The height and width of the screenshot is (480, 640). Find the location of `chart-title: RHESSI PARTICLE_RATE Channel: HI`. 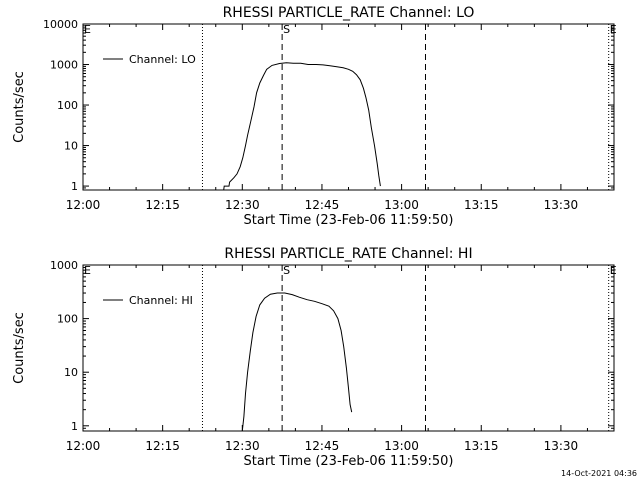

chart-title: RHESSI PARTICLE_RATE Channel: HI is located at coordinates (348, 254).